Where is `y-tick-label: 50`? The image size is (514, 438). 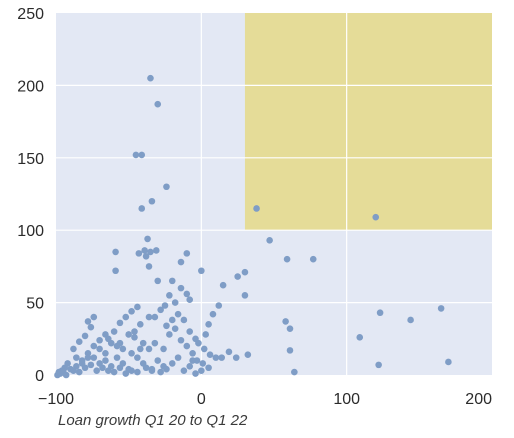 y-tick-label: 50 is located at coordinates (35, 304).